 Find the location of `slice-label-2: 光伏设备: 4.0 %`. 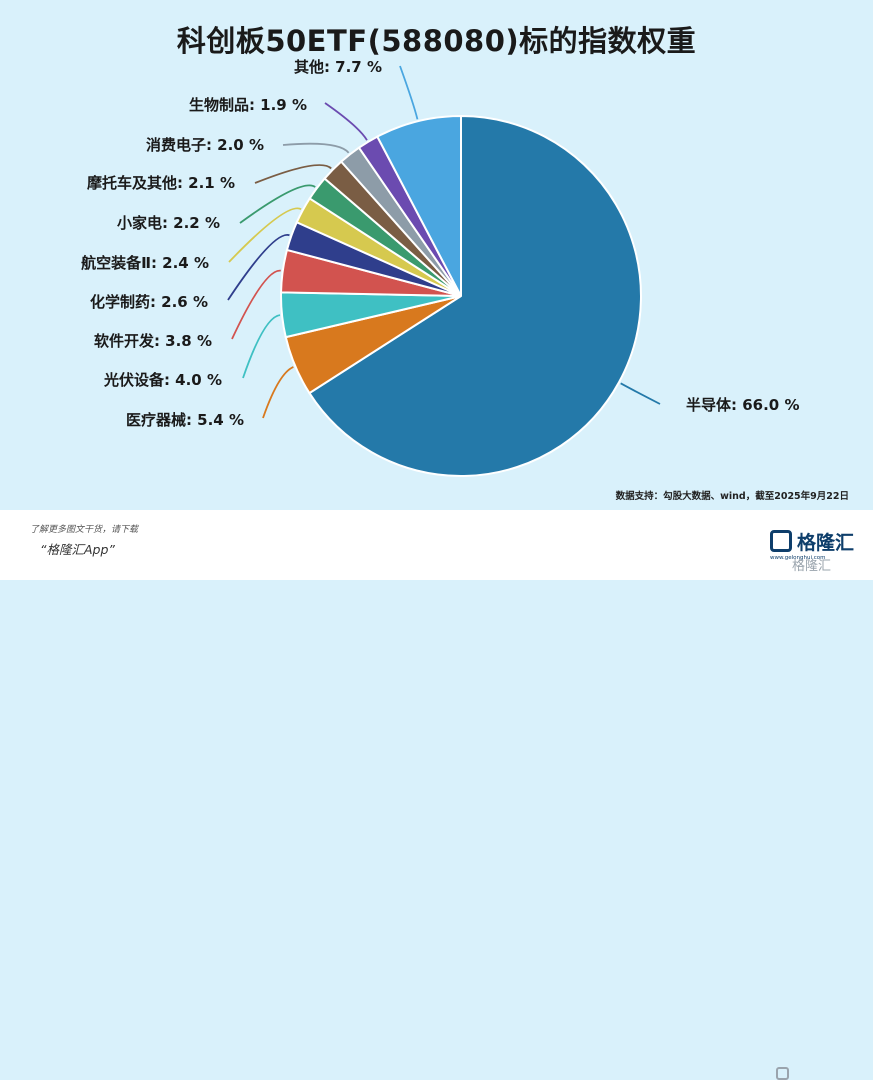

slice-label-2: 光伏设备: 4.0 % is located at coordinates (162, 380).